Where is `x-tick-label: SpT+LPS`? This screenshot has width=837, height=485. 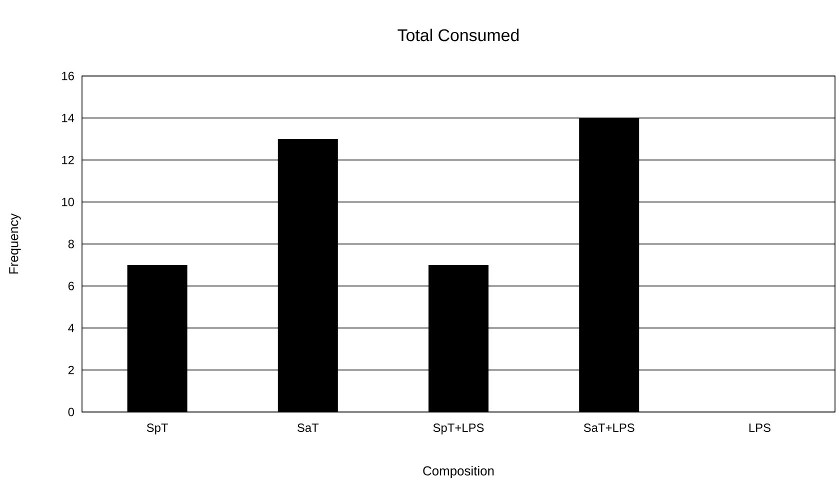 x-tick-label: SpT+LPS is located at coordinates (458, 429).